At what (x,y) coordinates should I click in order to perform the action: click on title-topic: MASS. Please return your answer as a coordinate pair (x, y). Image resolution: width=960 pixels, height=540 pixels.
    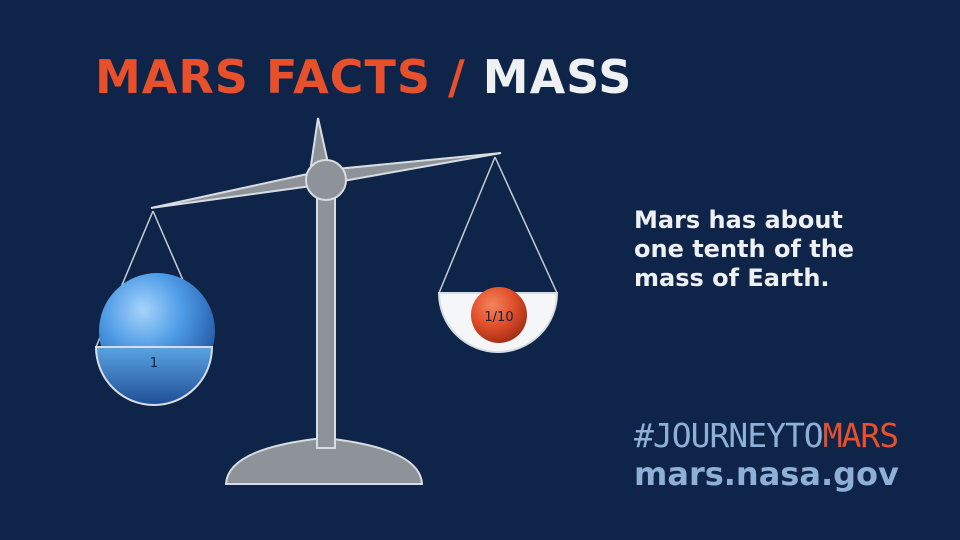
    Looking at the image, I should click on (557, 77).